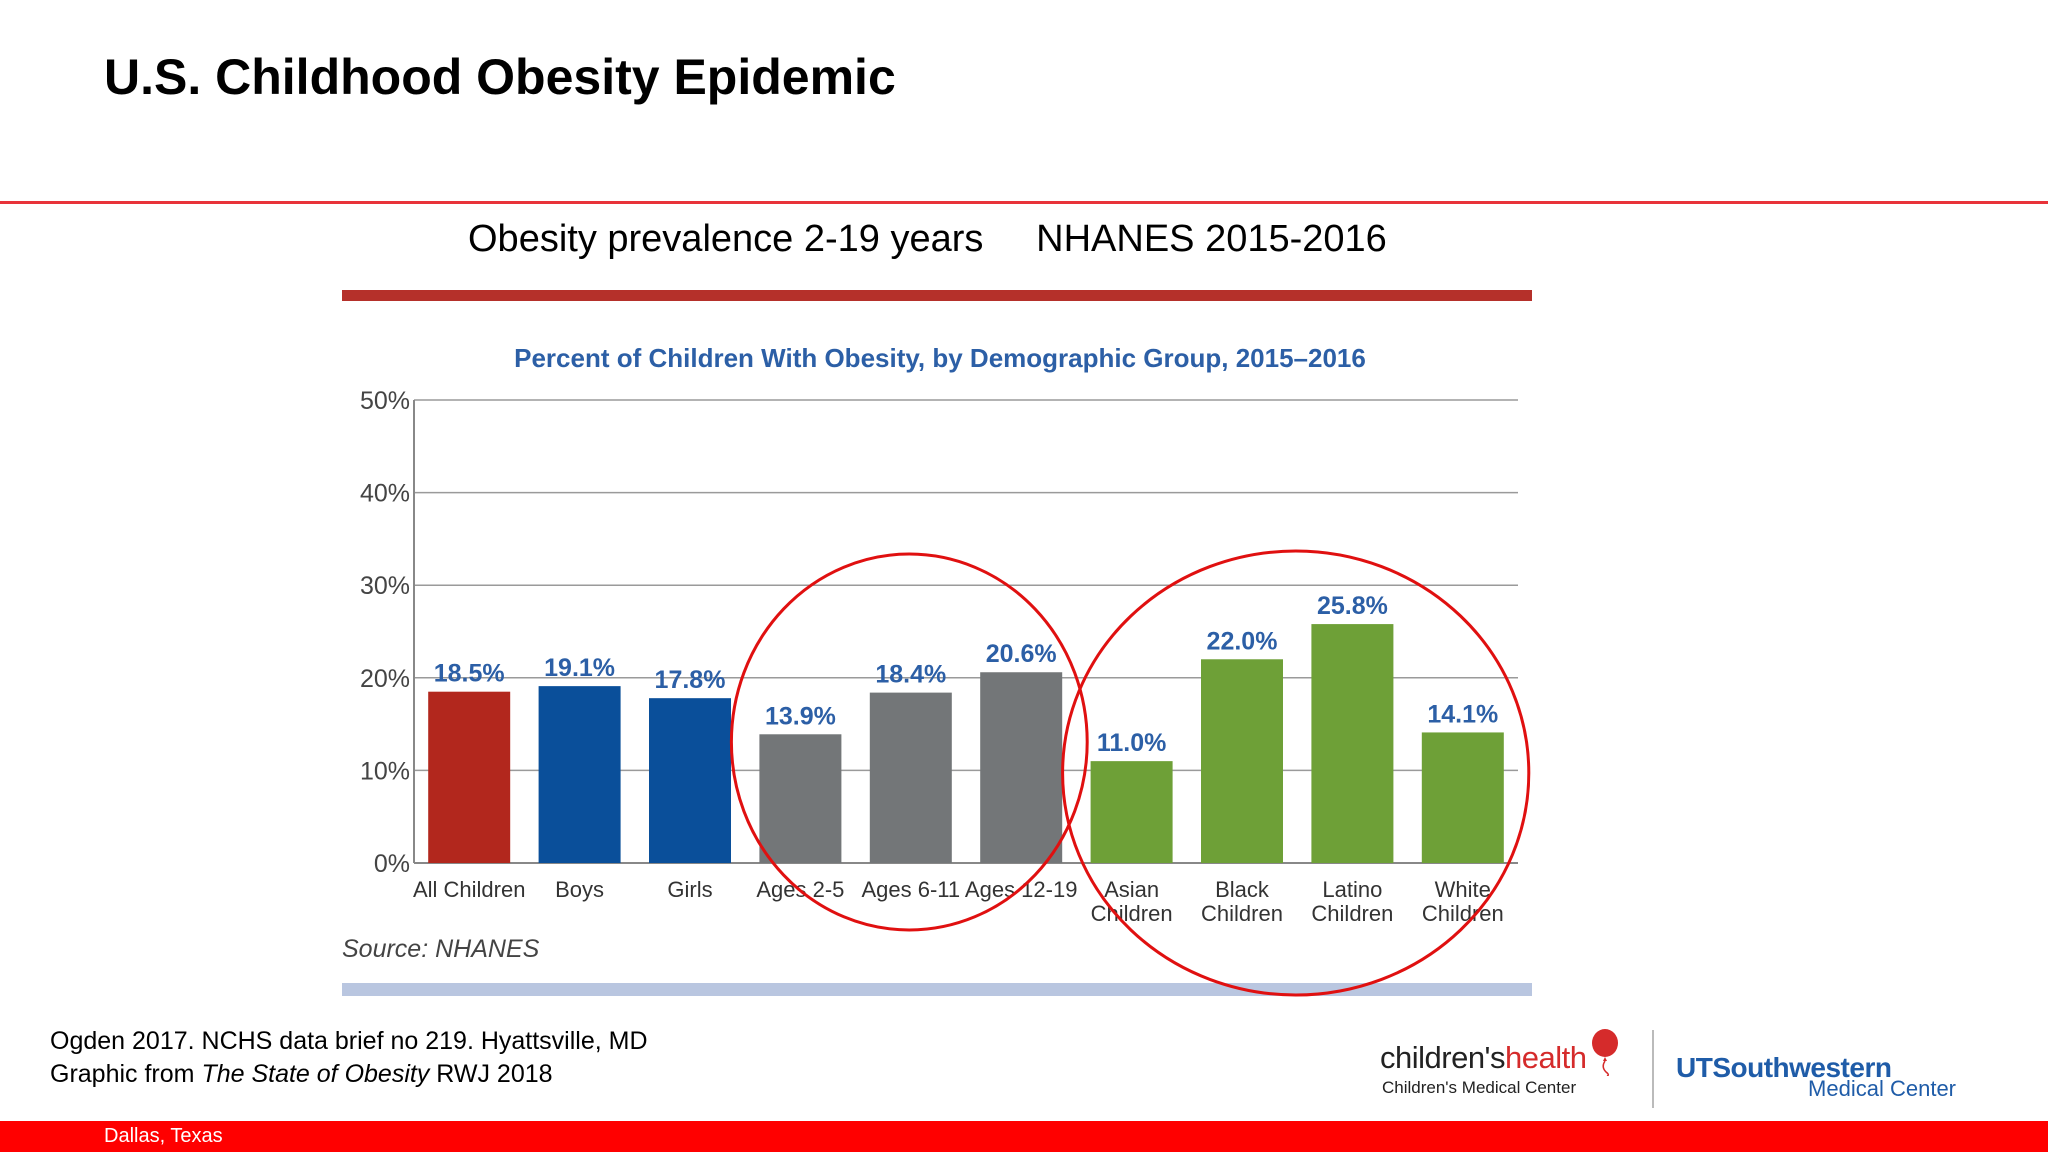 This screenshot has height=1152, width=2048. Describe the element at coordinates (385, 494) in the screenshot. I see `y-tick-label: 40%` at that location.